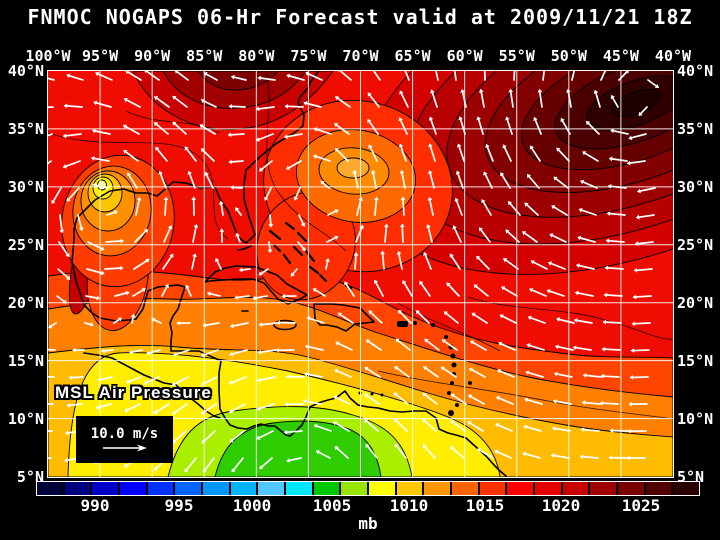  Describe the element at coordinates (409, 505) in the screenshot. I see `colorbar-tick-label: 1010` at that location.